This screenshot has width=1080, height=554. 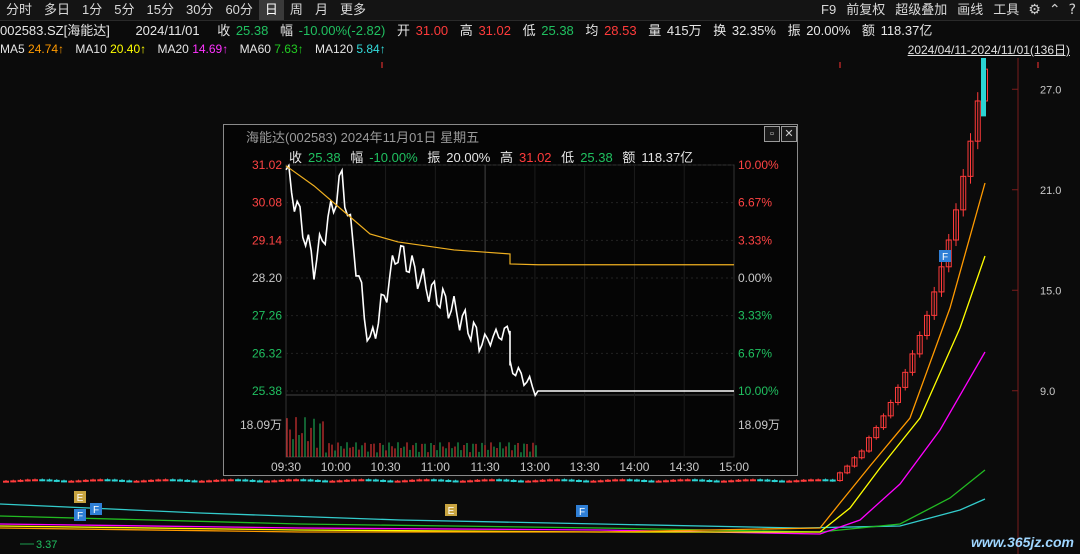 What do you see at coordinates (92, 9) in the screenshot?
I see `period-tab-1min: 1分` at bounding box center [92, 9].